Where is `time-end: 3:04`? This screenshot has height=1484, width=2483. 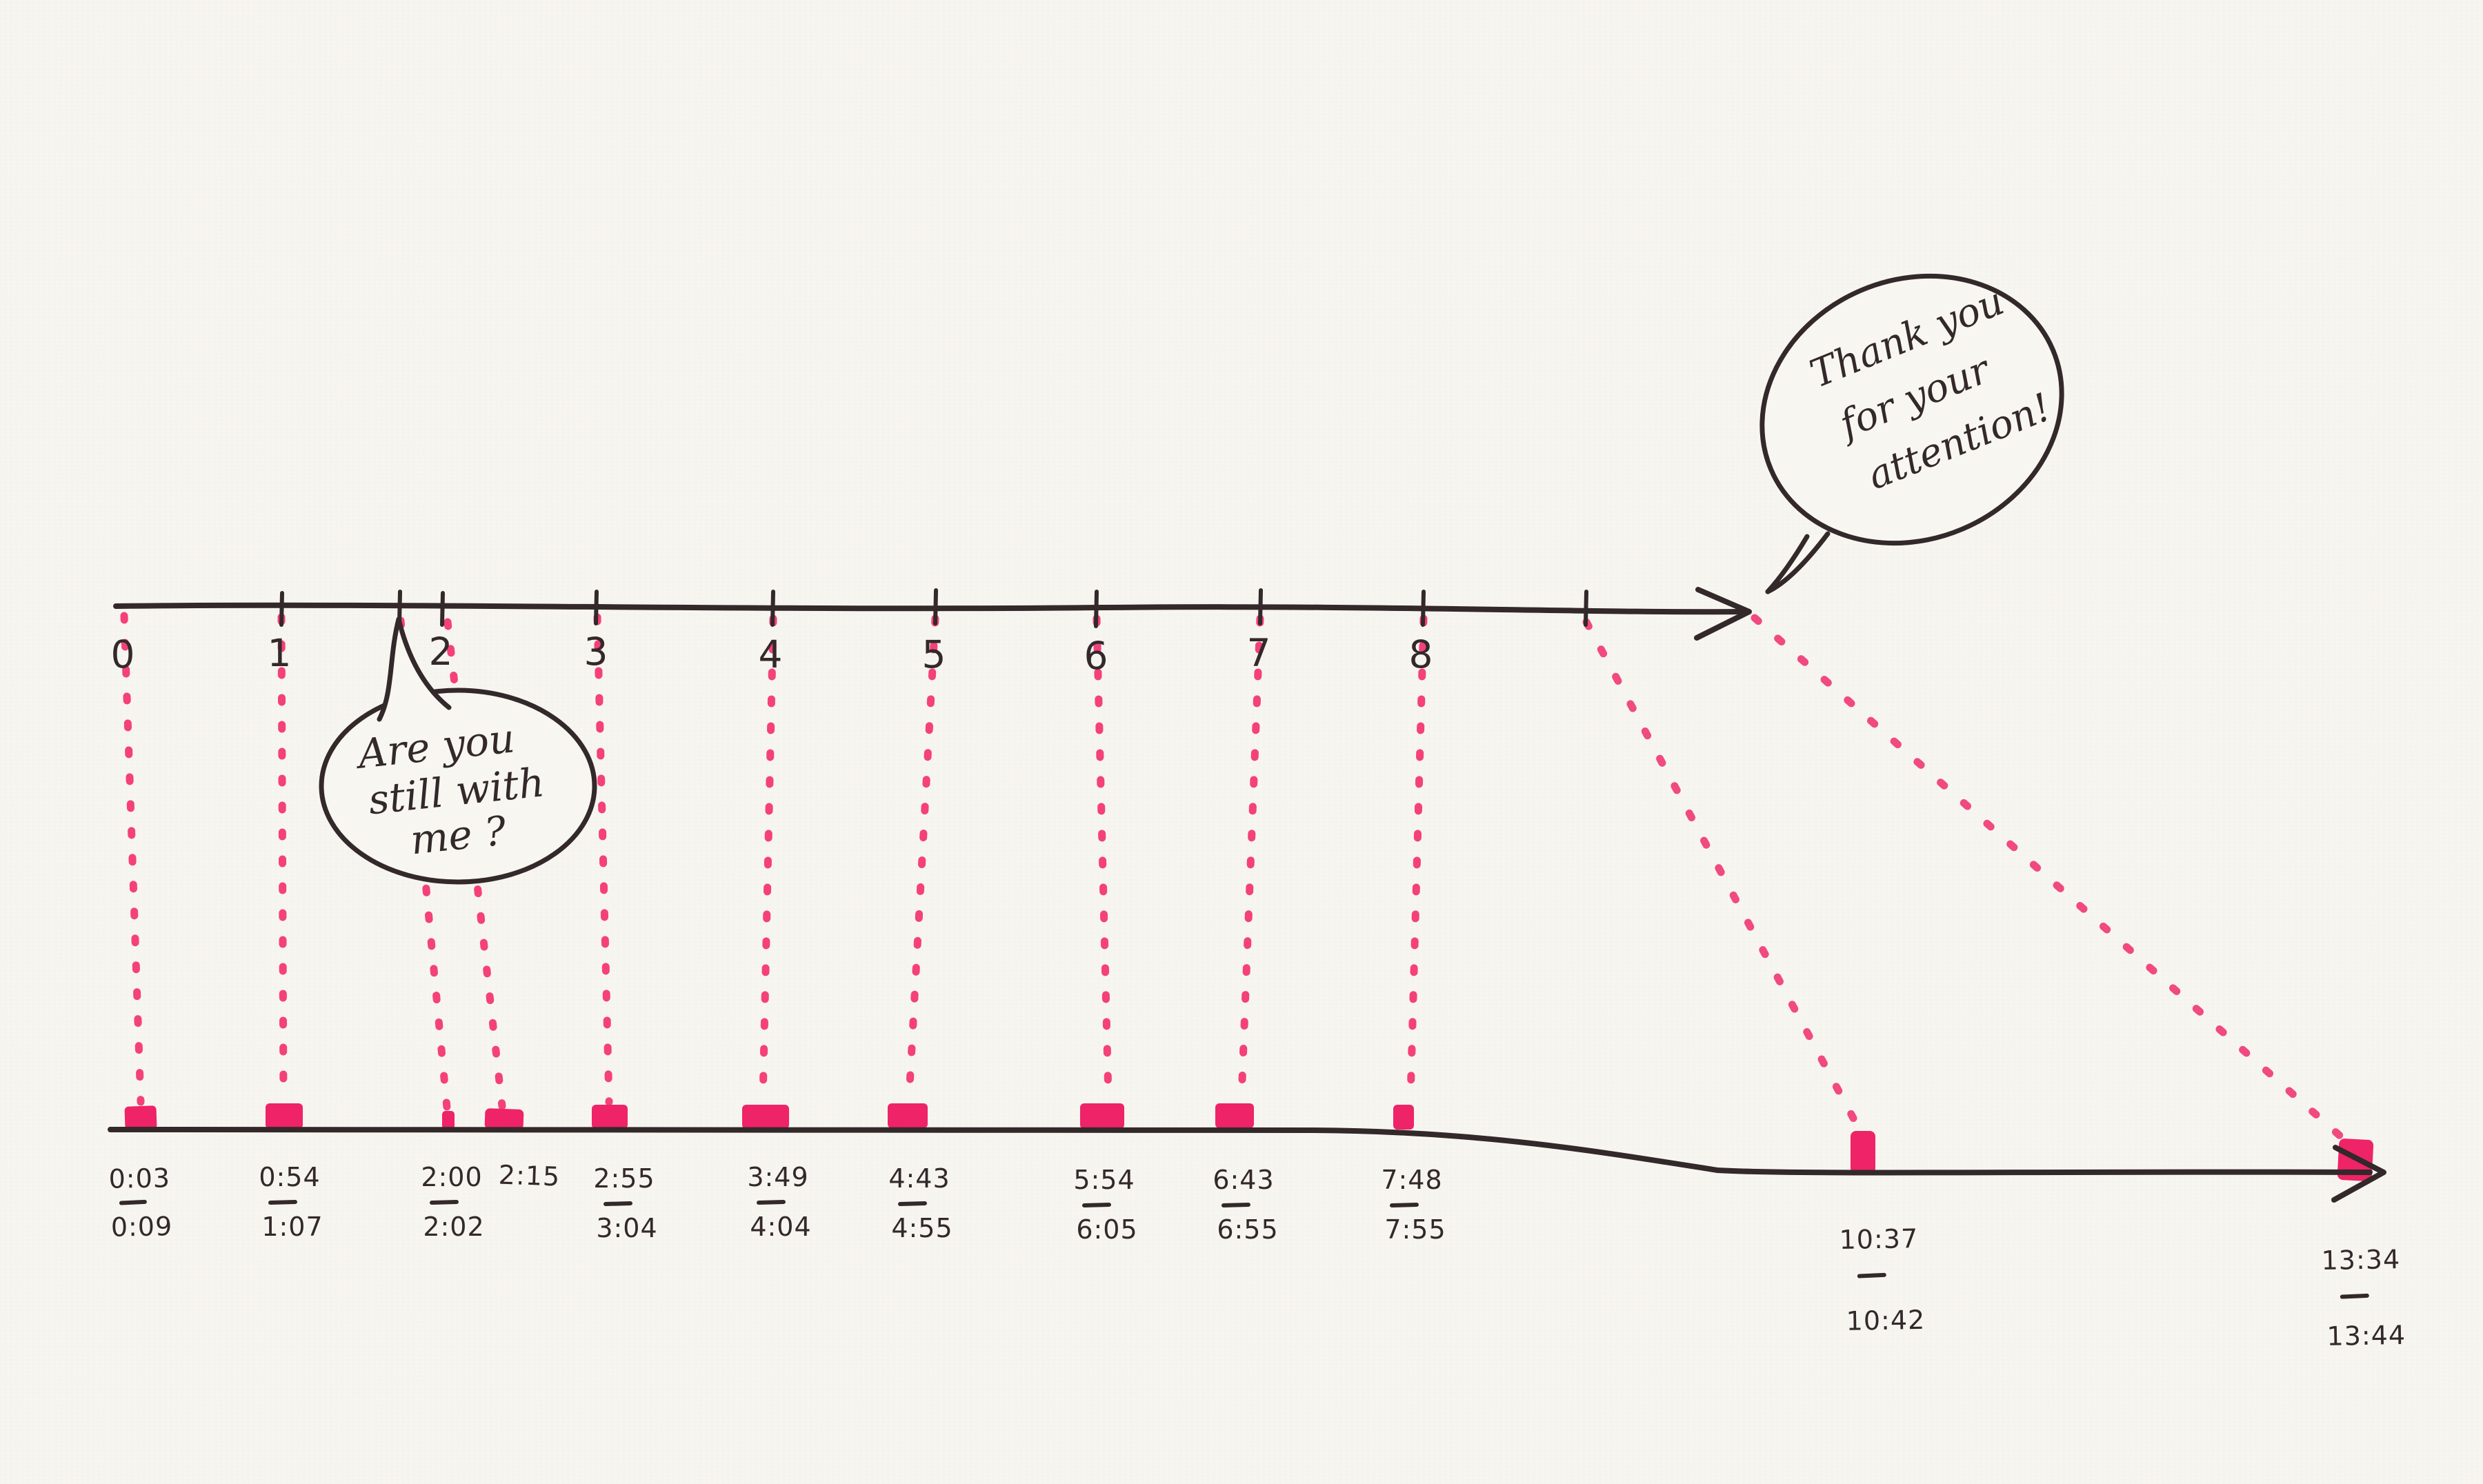 time-end: 3:04 is located at coordinates (626, 1228).